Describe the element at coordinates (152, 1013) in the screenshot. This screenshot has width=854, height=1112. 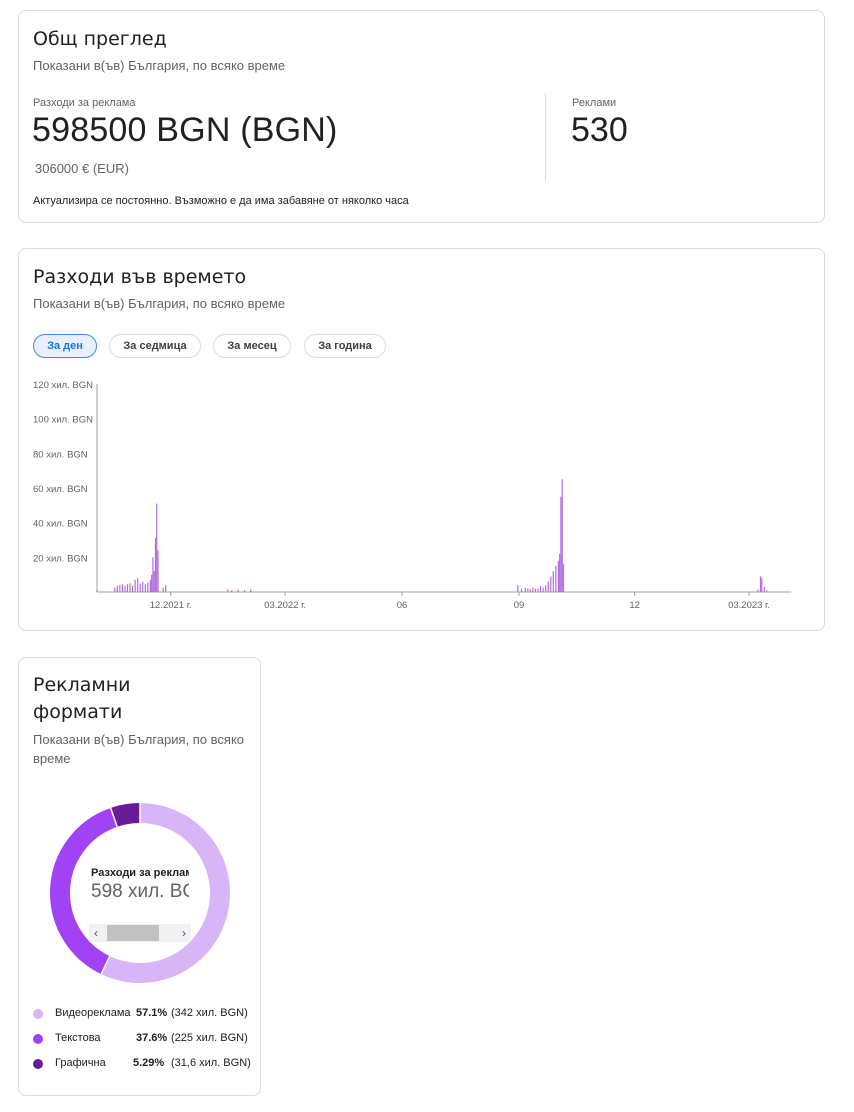
I see `legend-percent: 57.1%` at that location.